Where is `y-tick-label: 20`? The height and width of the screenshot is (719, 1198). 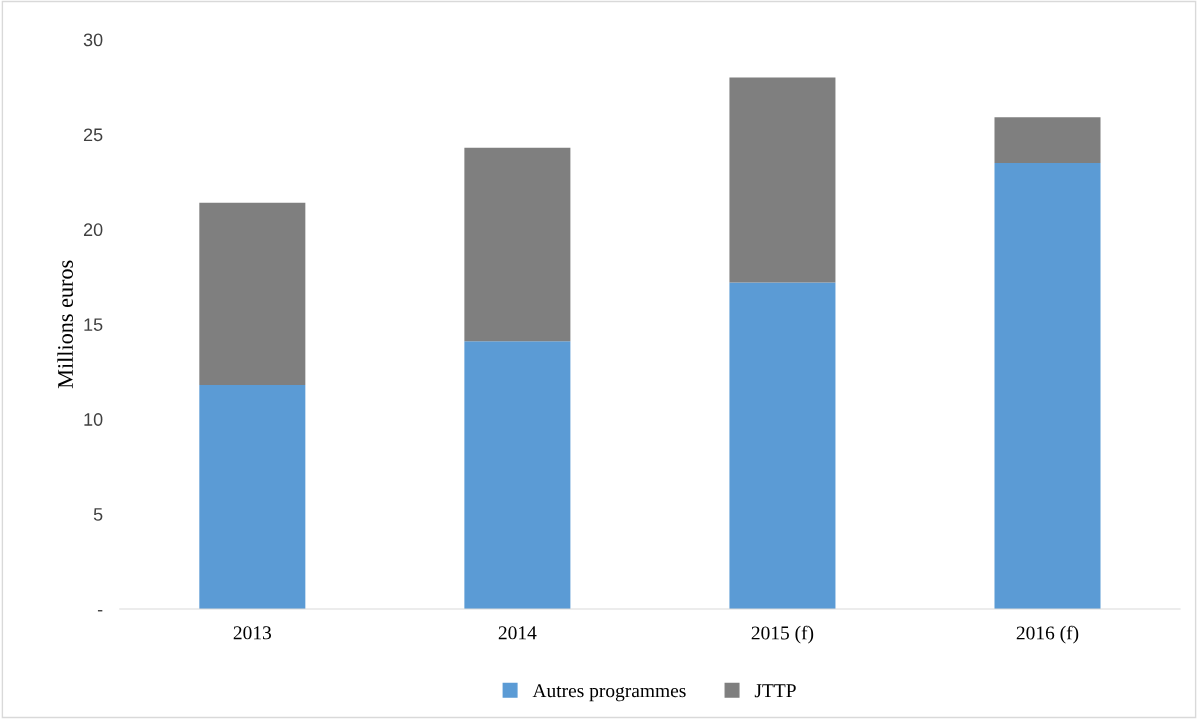 y-tick-label: 20 is located at coordinates (93, 230).